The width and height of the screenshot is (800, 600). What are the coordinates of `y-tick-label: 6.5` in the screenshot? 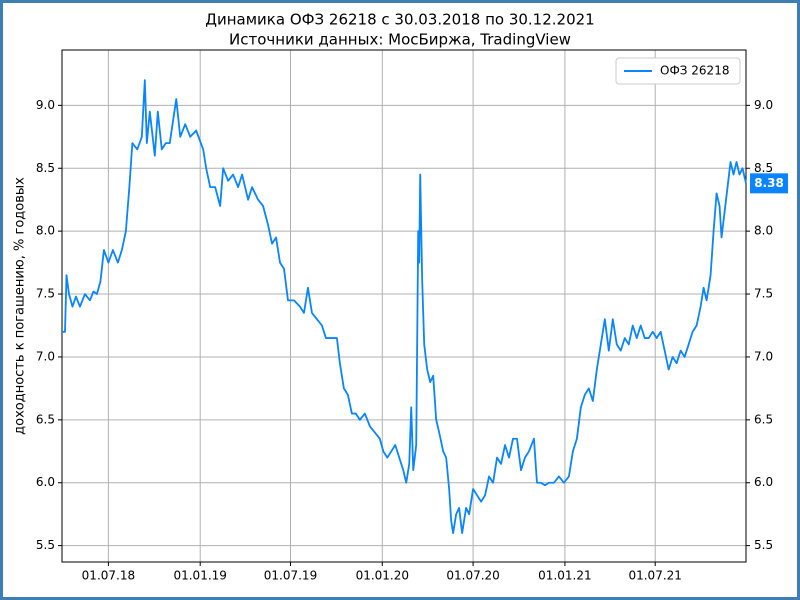 It's located at (45, 419).